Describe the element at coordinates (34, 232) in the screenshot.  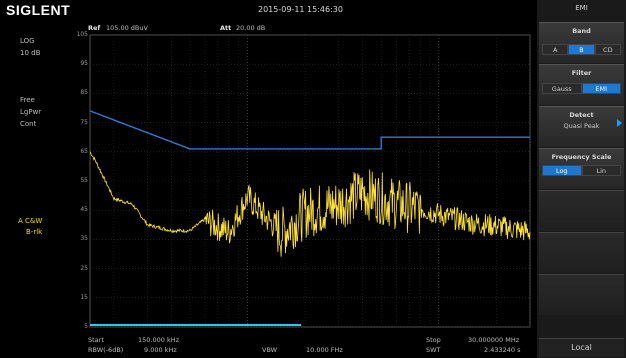
I see `trace-sub-label: B-rlk` at that location.